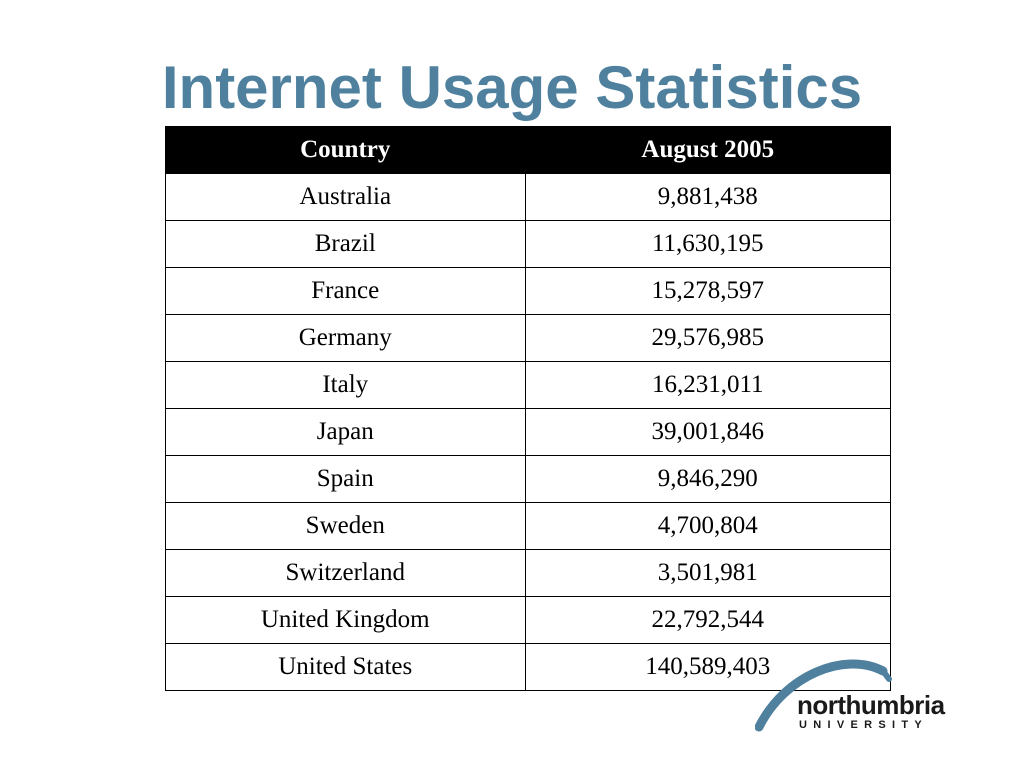  Describe the element at coordinates (345, 620) in the screenshot. I see `country-cell: United Kingdom` at that location.